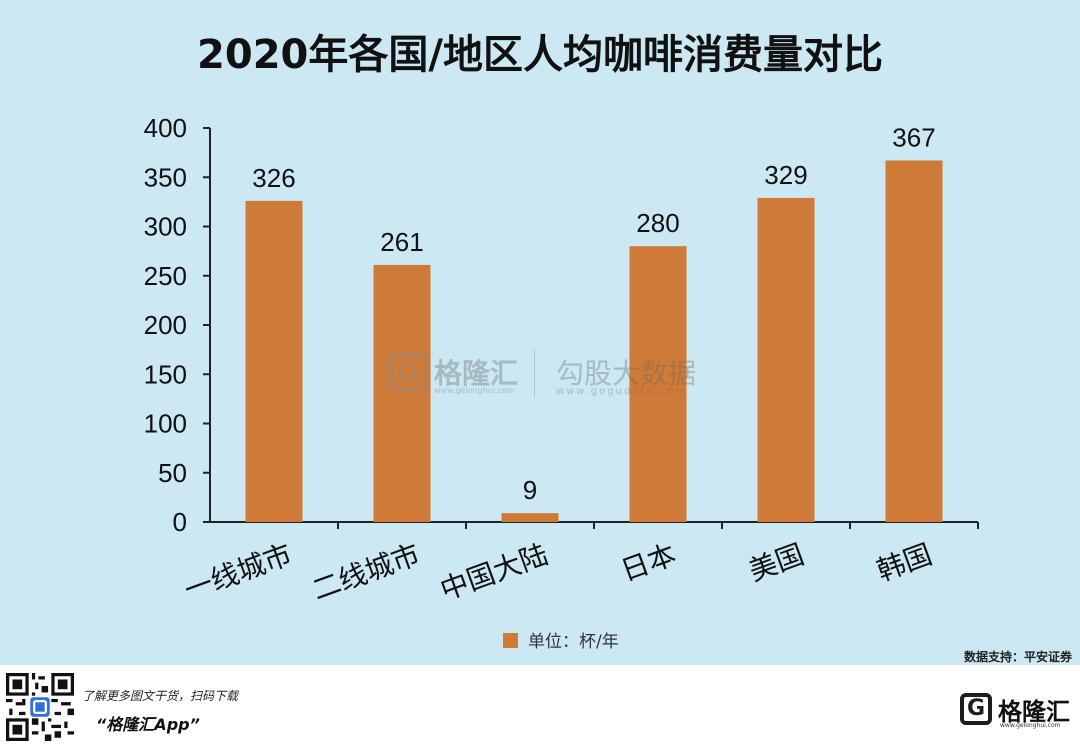 The image size is (1080, 747). Describe the element at coordinates (476, 373) in the screenshot. I see `watermark-name-primary: 格隆汇` at that location.